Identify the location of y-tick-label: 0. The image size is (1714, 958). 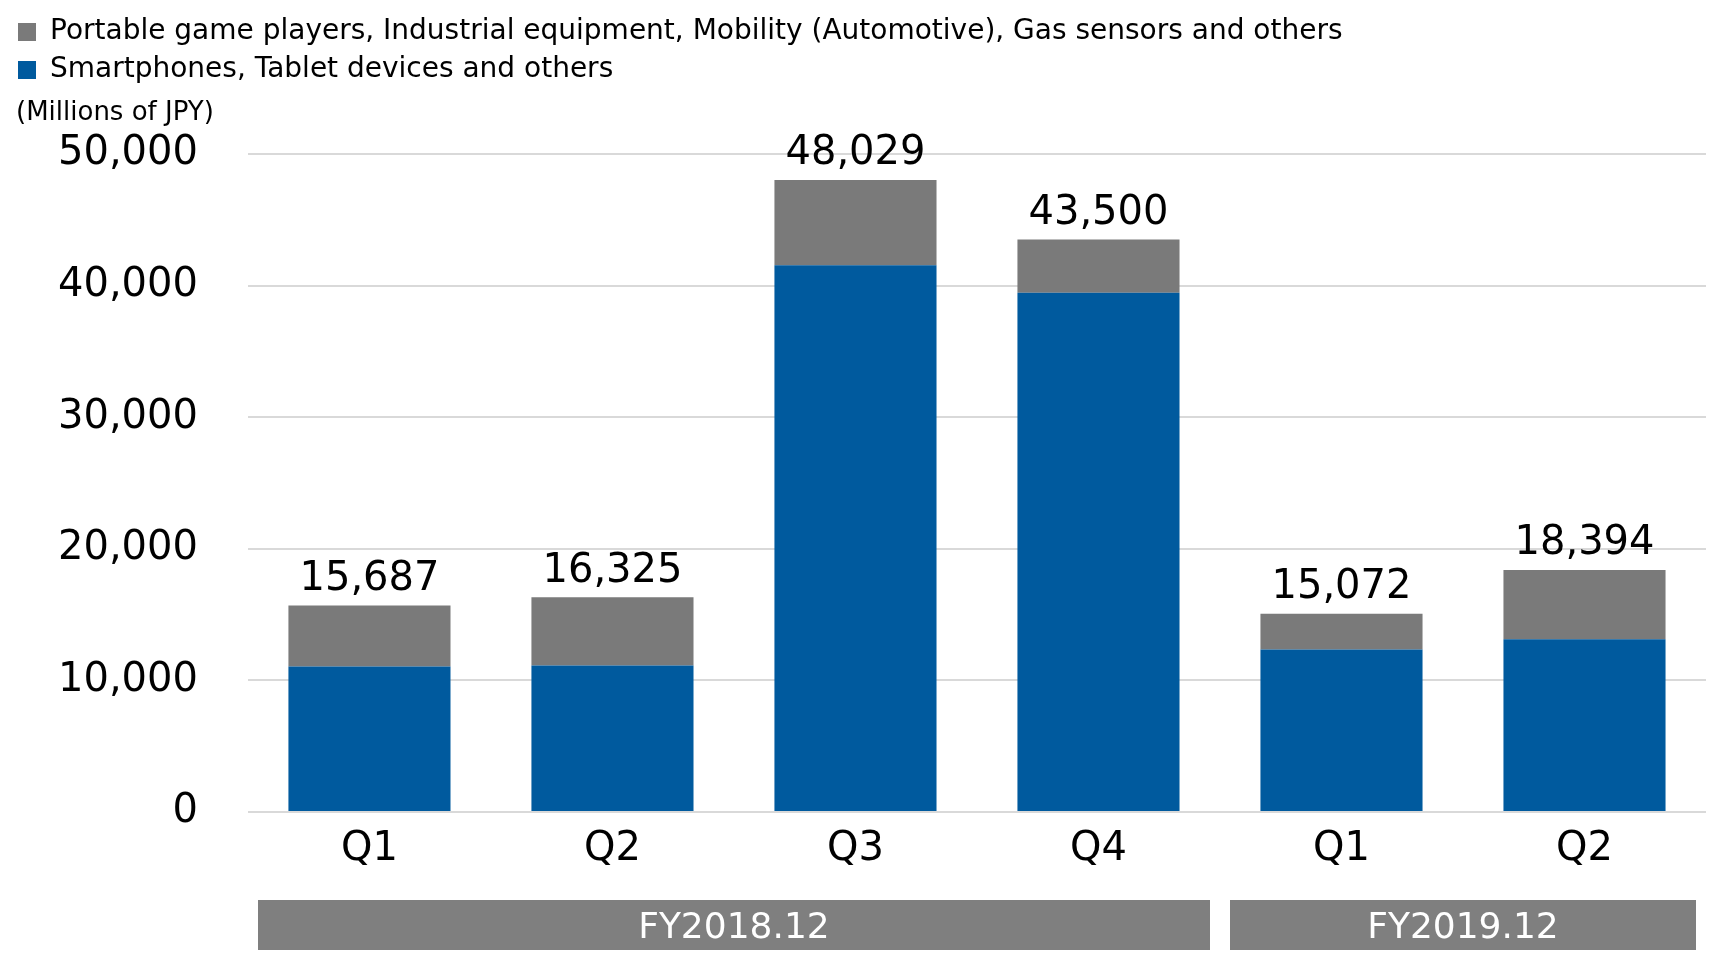
(185, 808).